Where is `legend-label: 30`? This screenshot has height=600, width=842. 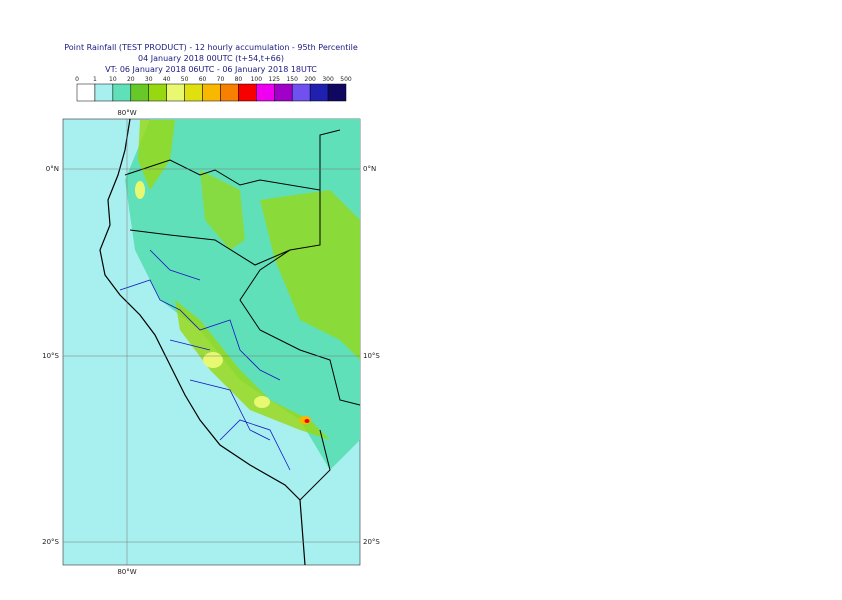 legend-label: 30 is located at coordinates (149, 79).